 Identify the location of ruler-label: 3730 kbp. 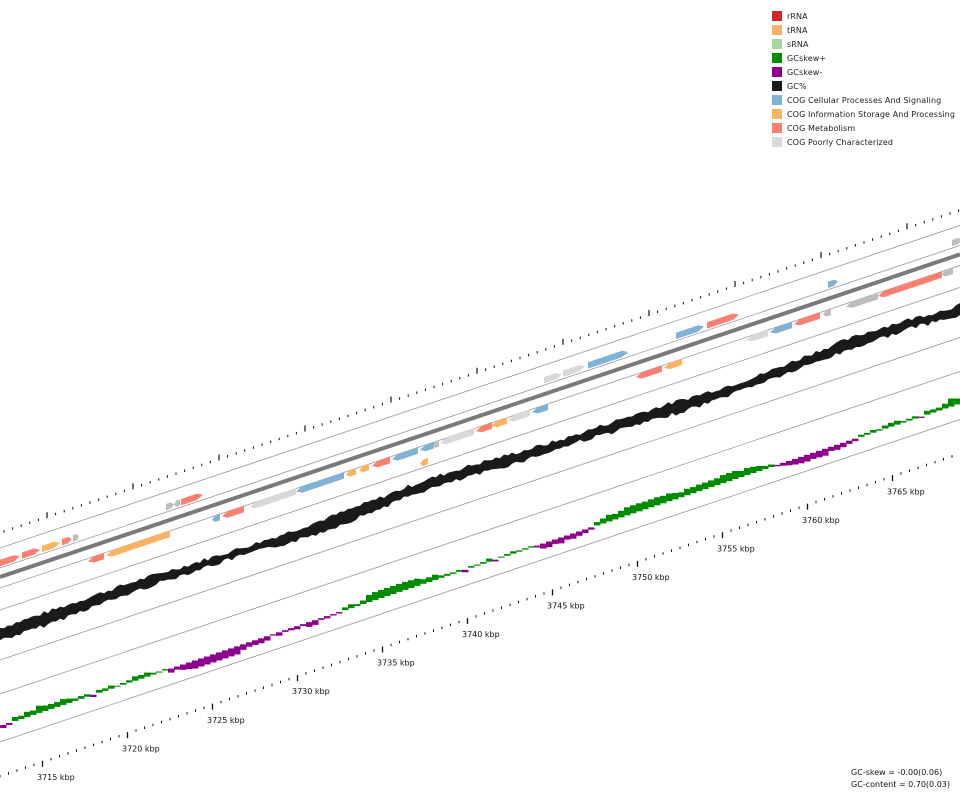
(311, 691).